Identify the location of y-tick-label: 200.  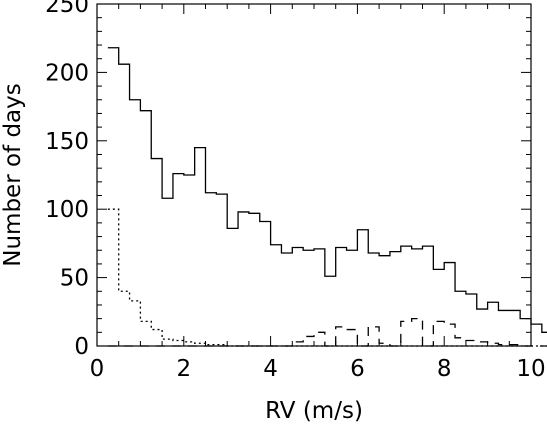
(67, 73).